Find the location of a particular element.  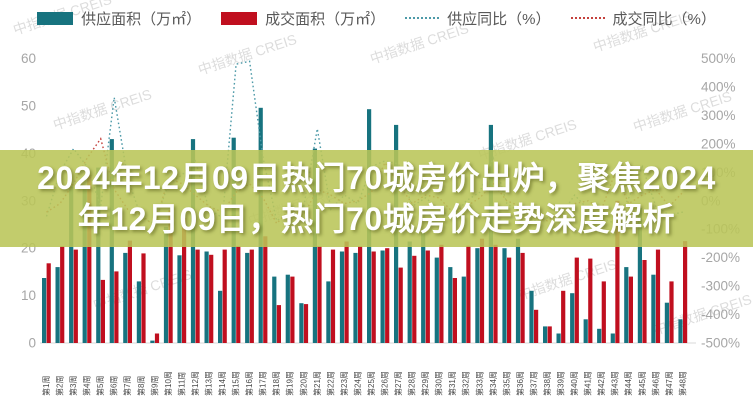

svg-text: -400% is located at coordinates (720, 314).